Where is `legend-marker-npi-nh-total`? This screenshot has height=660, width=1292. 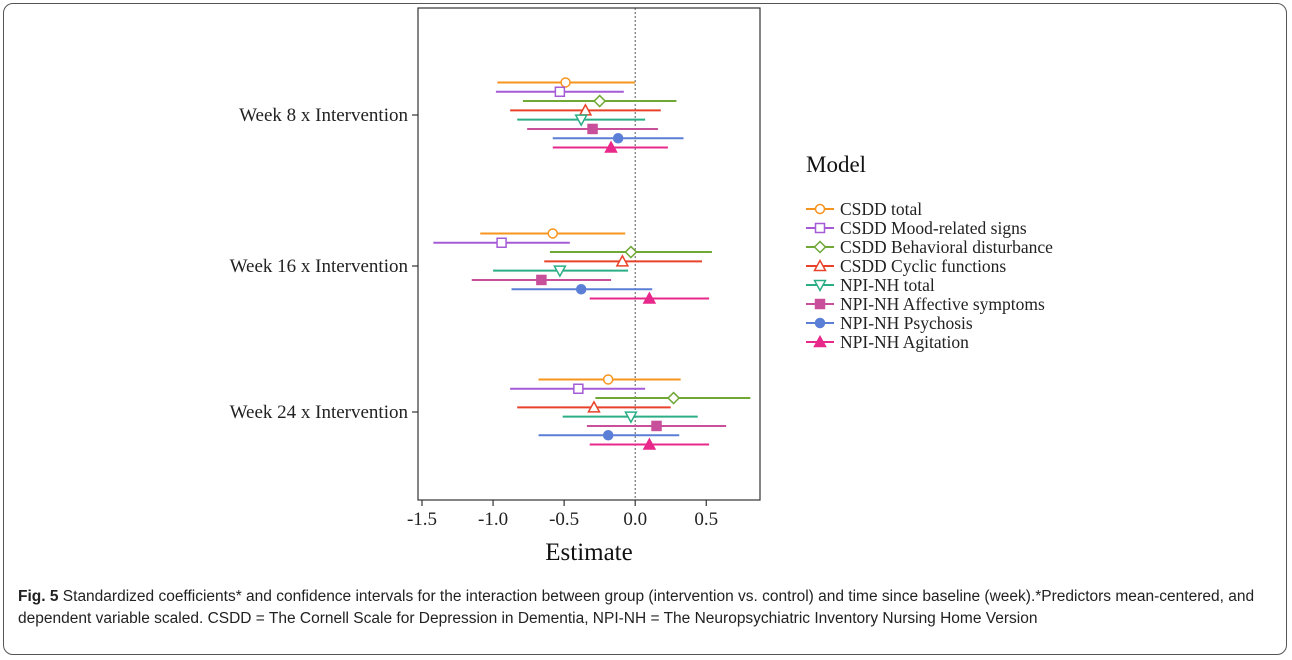
legend-marker-npi-nh-total is located at coordinates (820, 286).